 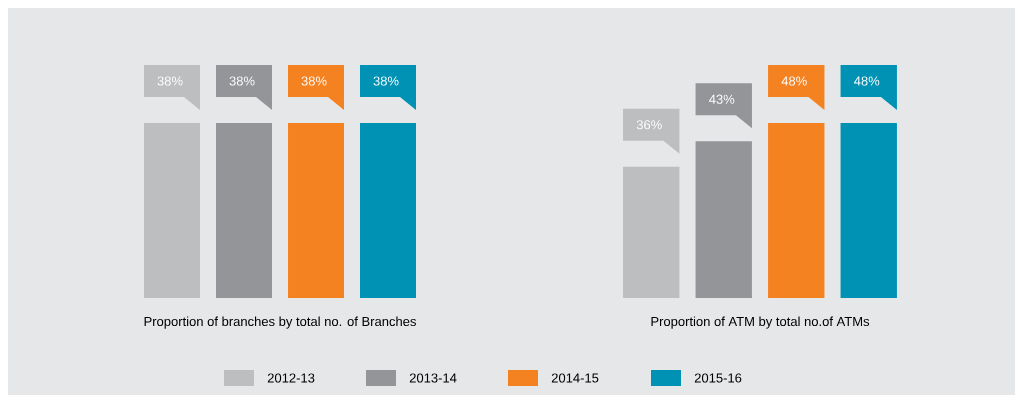 What do you see at coordinates (433, 378) in the screenshot?
I see `legend-label: 2013-14` at bounding box center [433, 378].